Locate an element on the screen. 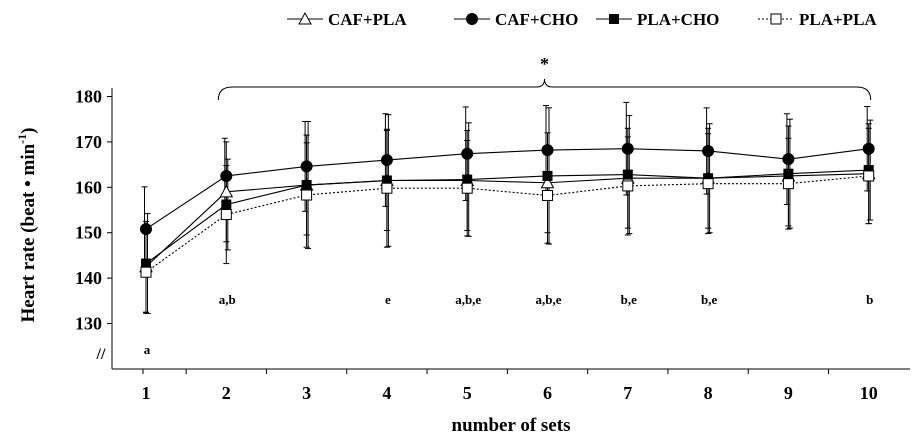 The image size is (917, 438). y-axis-ticks: 130 140 150 160 170 180 is located at coordinates (93, 210).